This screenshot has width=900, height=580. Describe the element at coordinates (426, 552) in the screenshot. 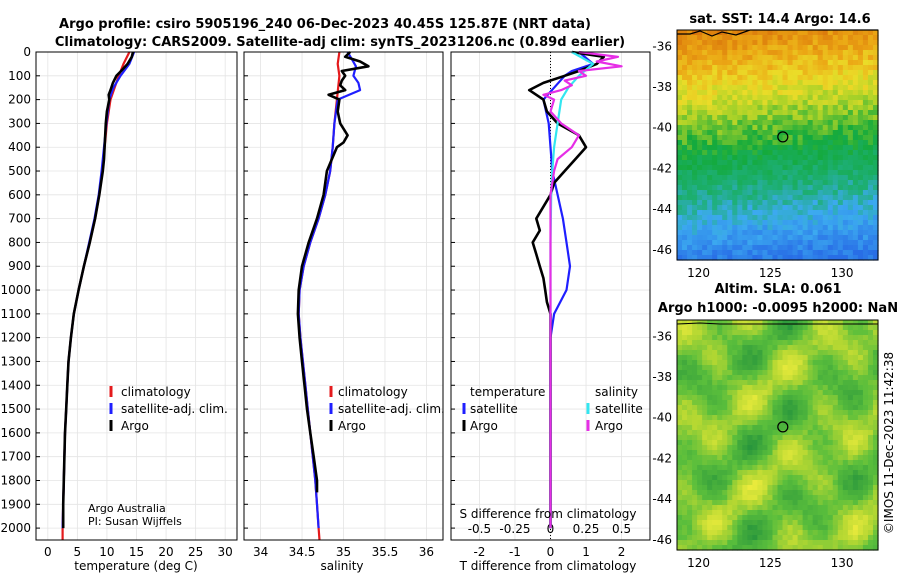

I see `x-tick-label: 36` at that location.